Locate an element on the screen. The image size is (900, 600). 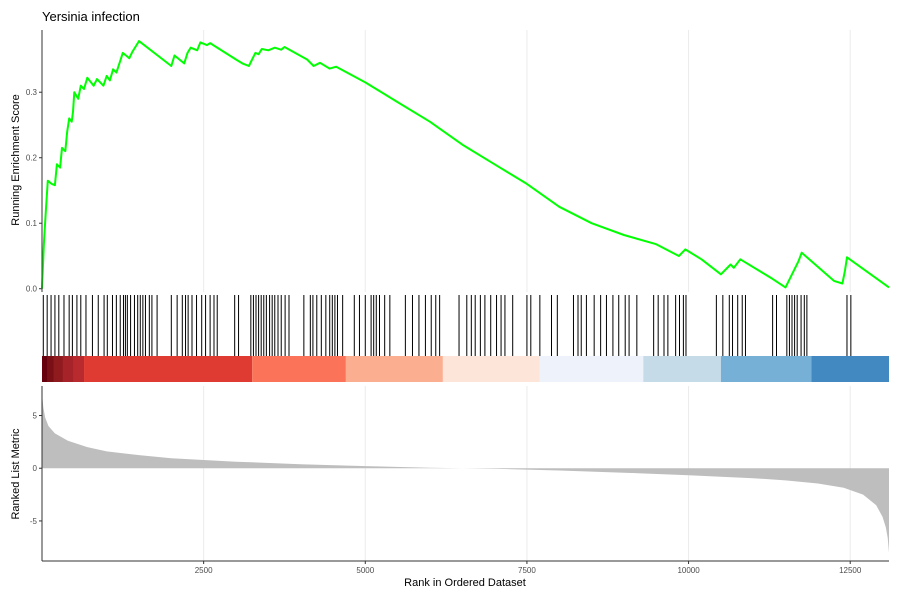
x-tick-label-3: 10000 is located at coordinates (688, 570).